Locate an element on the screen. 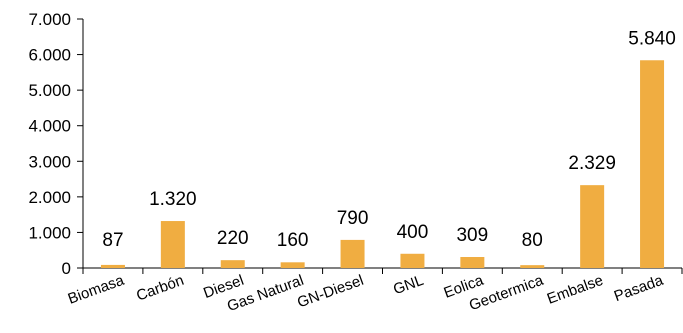  y-tick-label: 7.000 is located at coordinates (49, 19).